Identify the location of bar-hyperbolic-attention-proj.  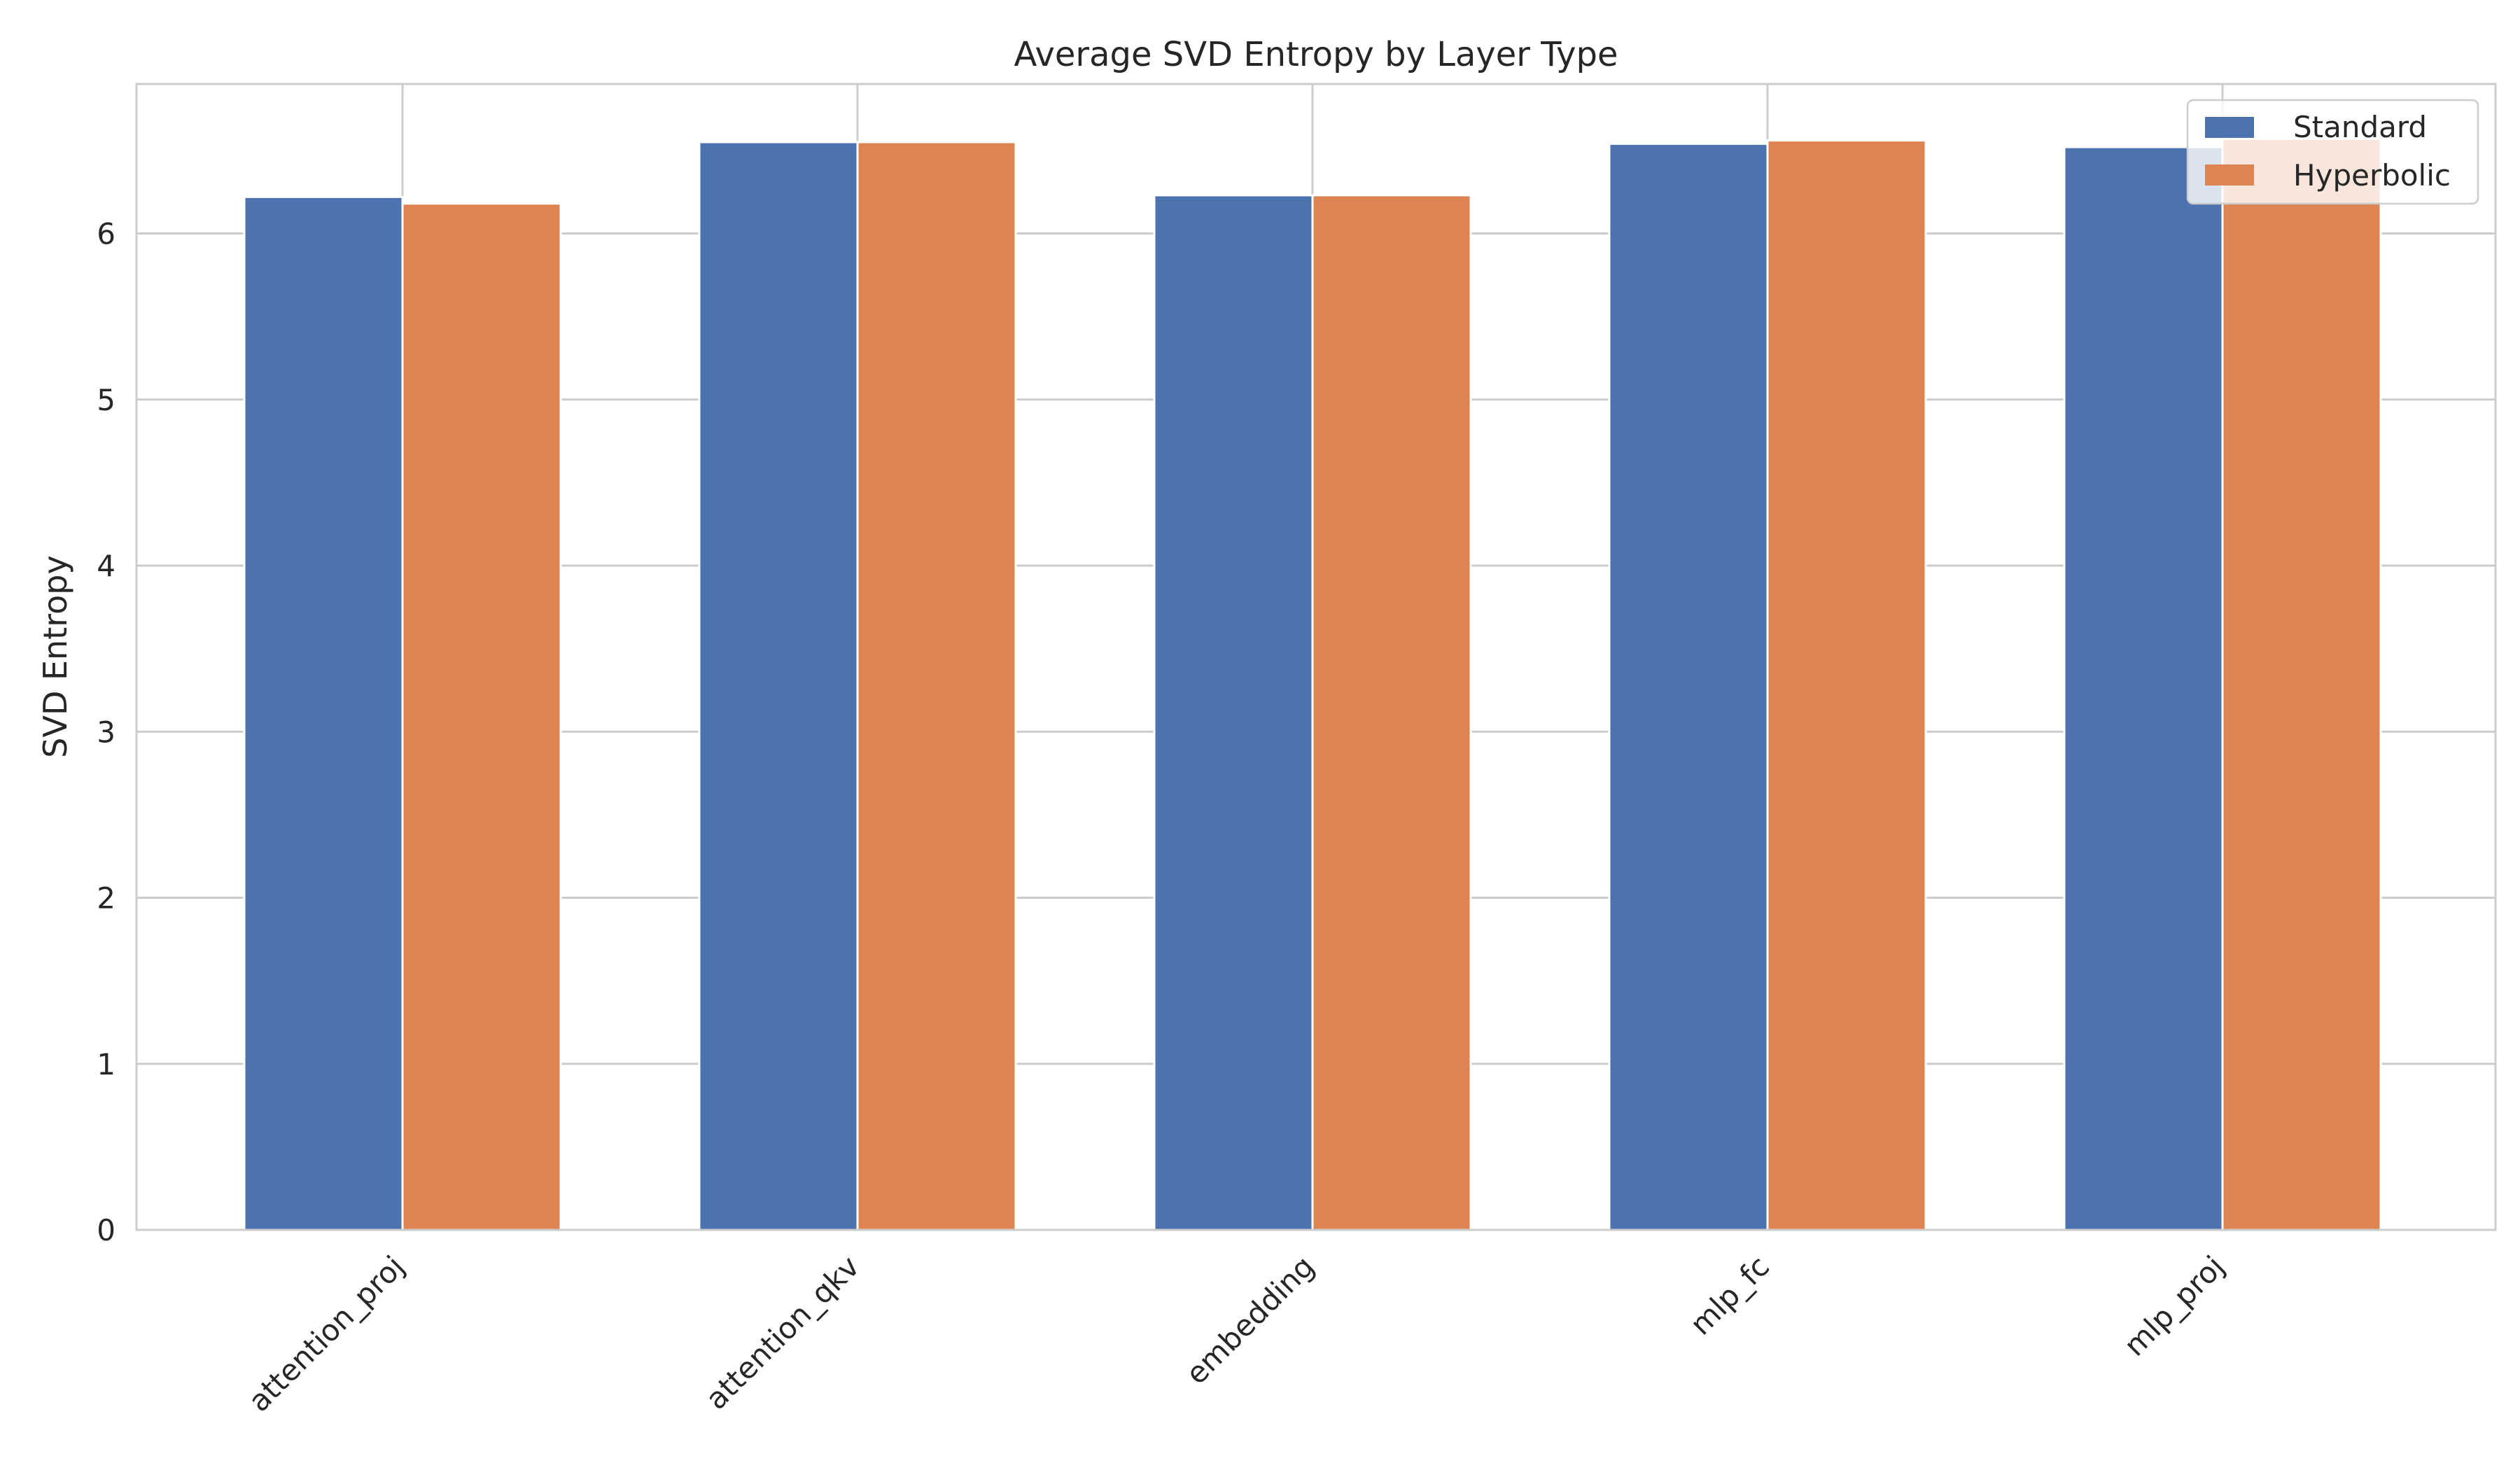
(481, 716).